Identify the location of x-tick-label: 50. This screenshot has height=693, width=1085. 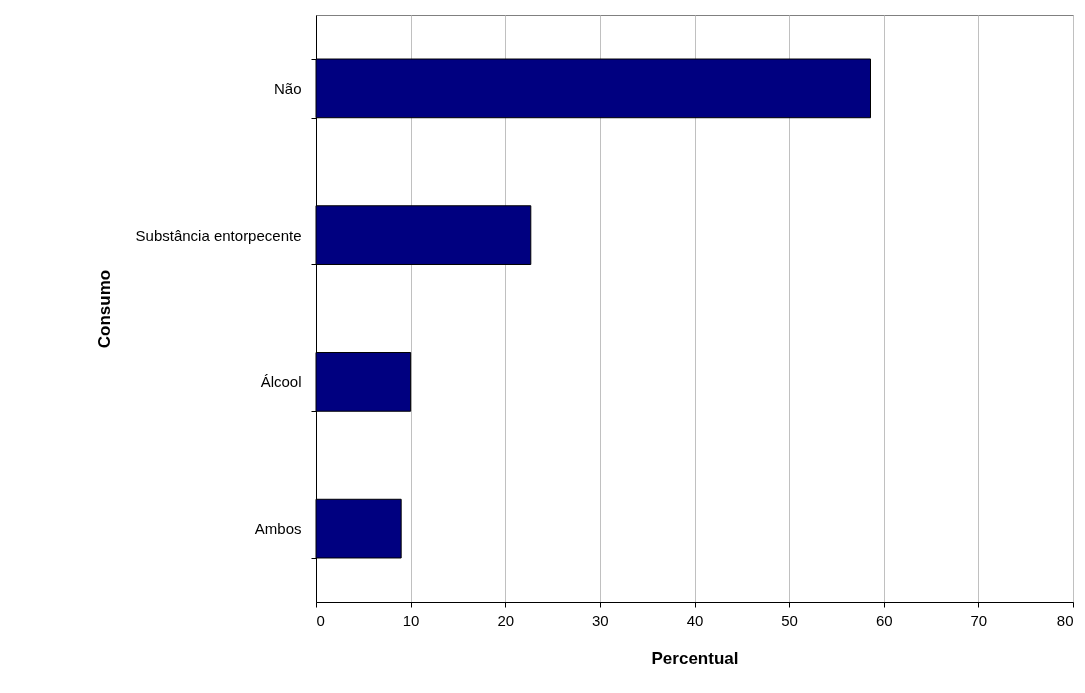
(789, 620).